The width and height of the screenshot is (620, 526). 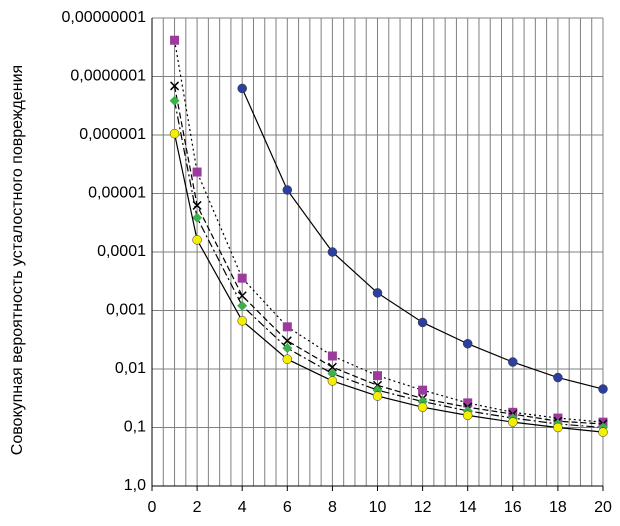 What do you see at coordinates (126, 310) in the screenshot?
I see `y-tick-label: 0,001` at bounding box center [126, 310].